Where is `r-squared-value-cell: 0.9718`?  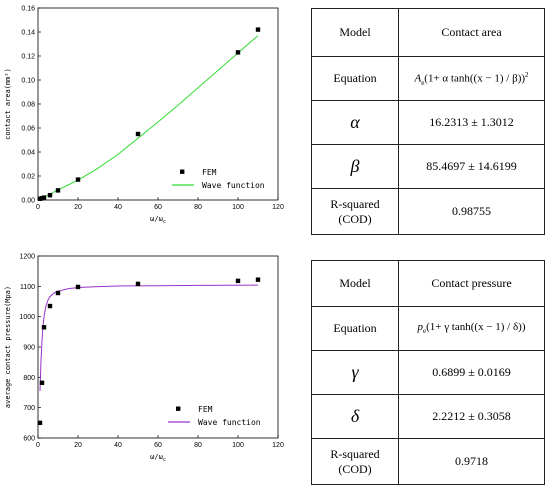
r-squared-value-cell: 0.9718 is located at coordinates (471, 461).